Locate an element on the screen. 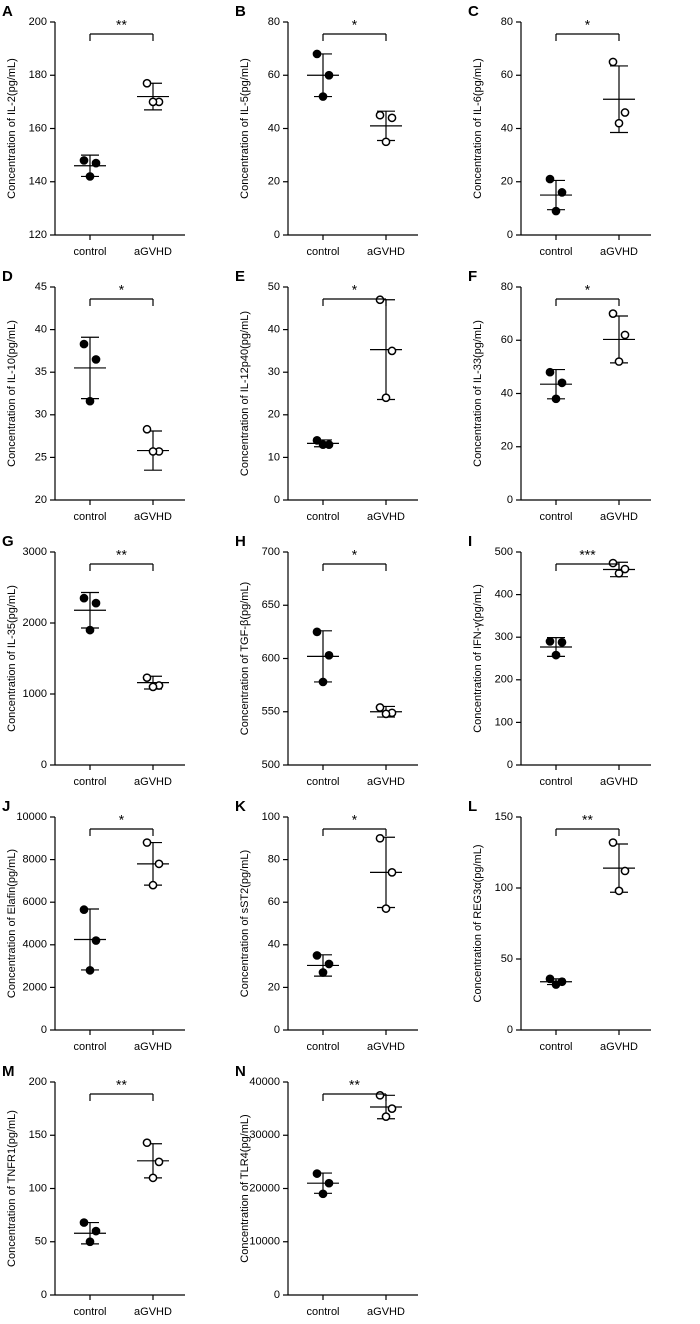  panel-letter: E is located at coordinates (240, 276).